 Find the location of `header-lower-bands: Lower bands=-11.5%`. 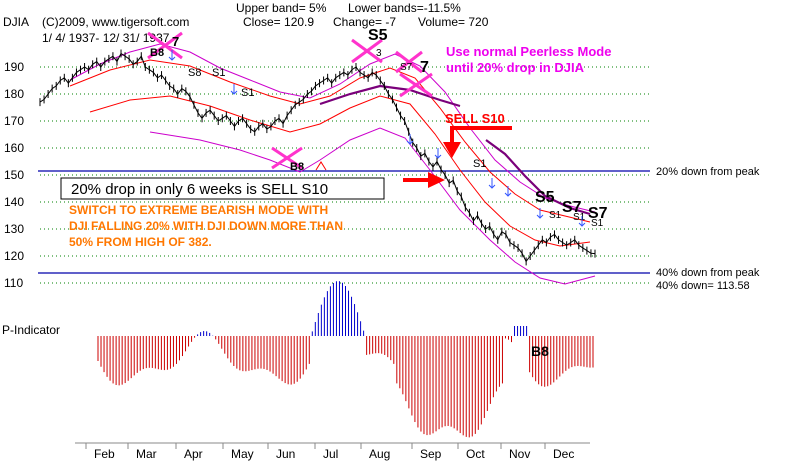

header-lower-bands: Lower bands=-11.5% is located at coordinates (404, 8).